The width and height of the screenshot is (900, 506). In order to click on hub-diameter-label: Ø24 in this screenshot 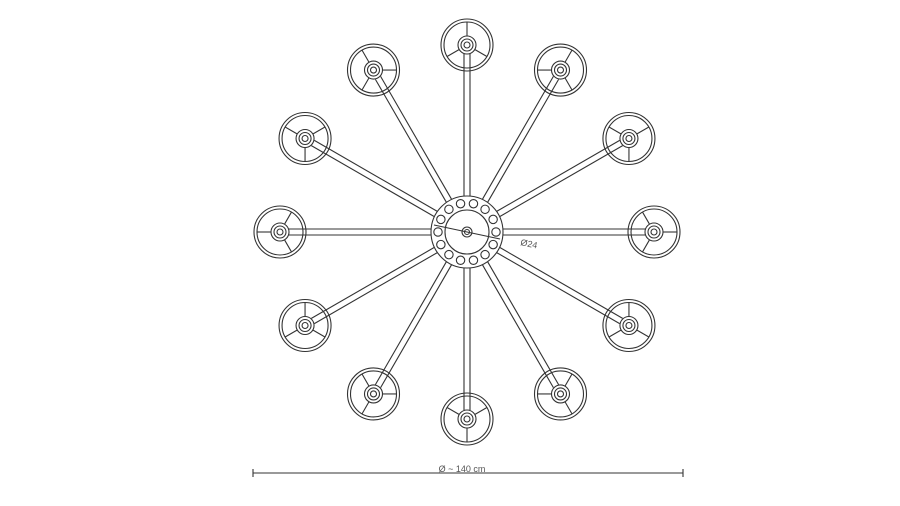, I will do `click(529, 243)`.